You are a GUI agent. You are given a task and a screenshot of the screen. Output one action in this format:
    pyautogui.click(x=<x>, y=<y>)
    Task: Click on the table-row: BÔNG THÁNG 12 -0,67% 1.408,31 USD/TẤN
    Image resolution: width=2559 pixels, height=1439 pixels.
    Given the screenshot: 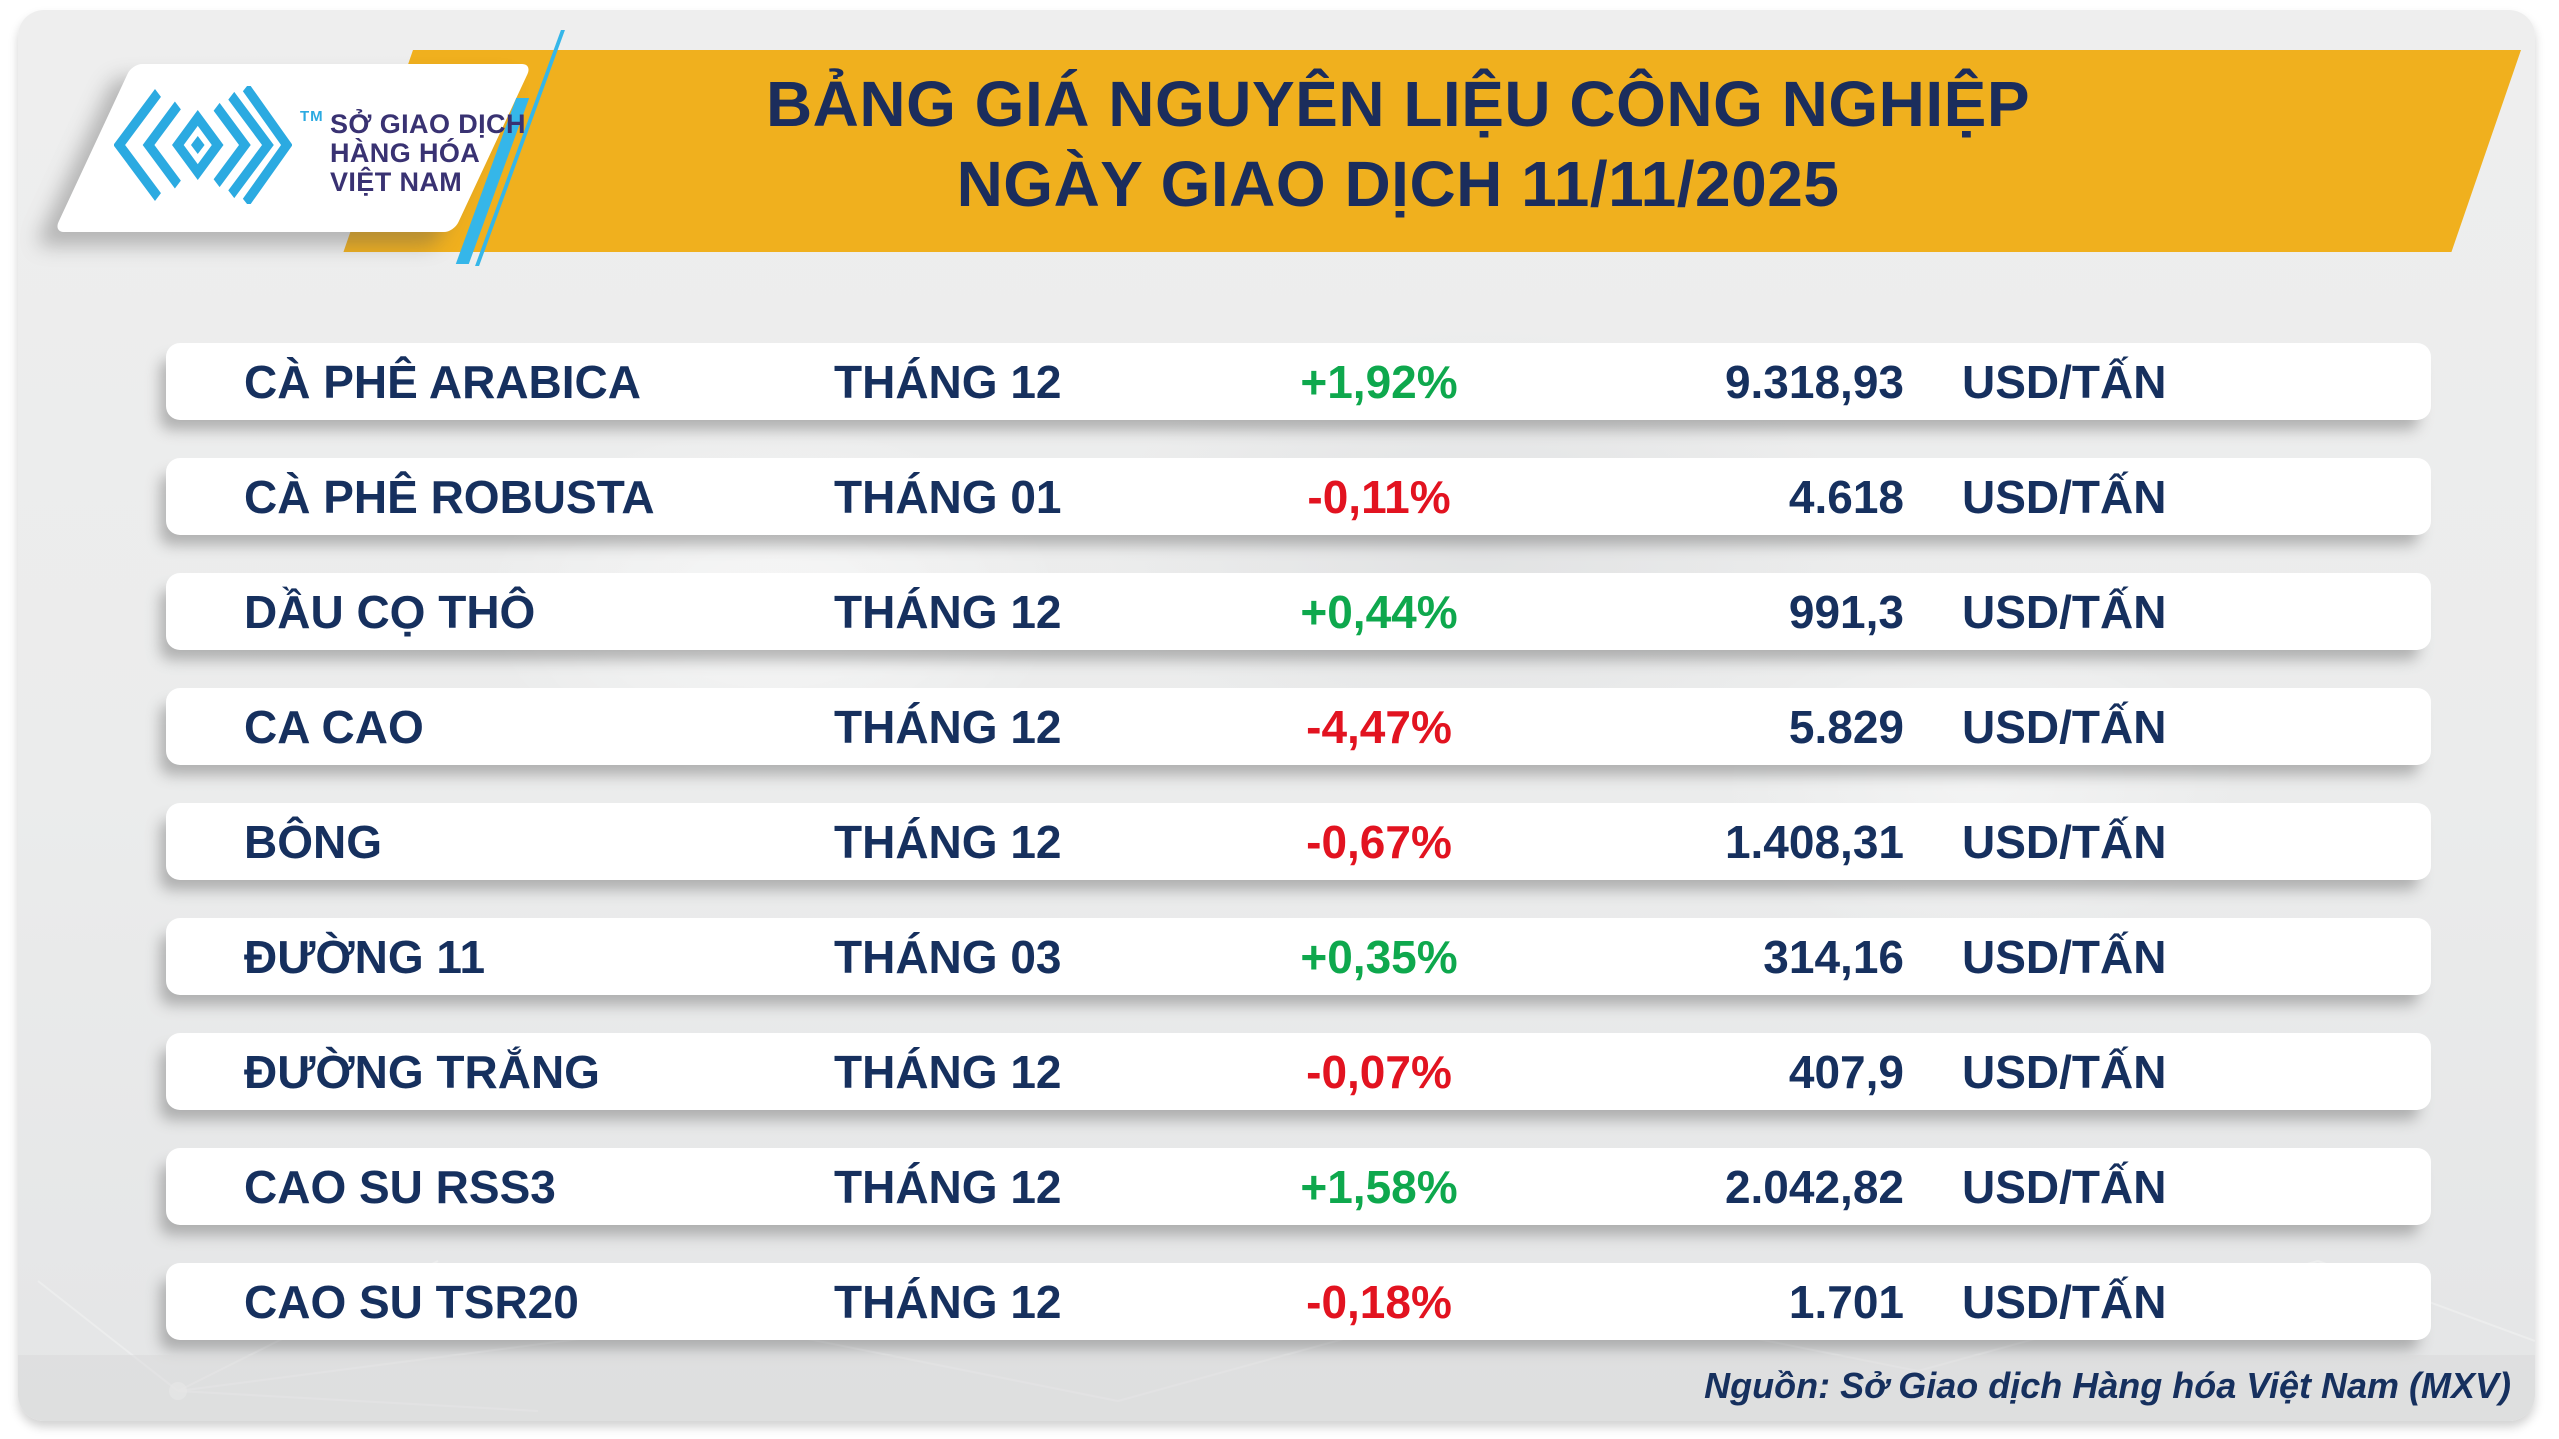 What is the action you would take?
    pyautogui.click(x=1298, y=841)
    